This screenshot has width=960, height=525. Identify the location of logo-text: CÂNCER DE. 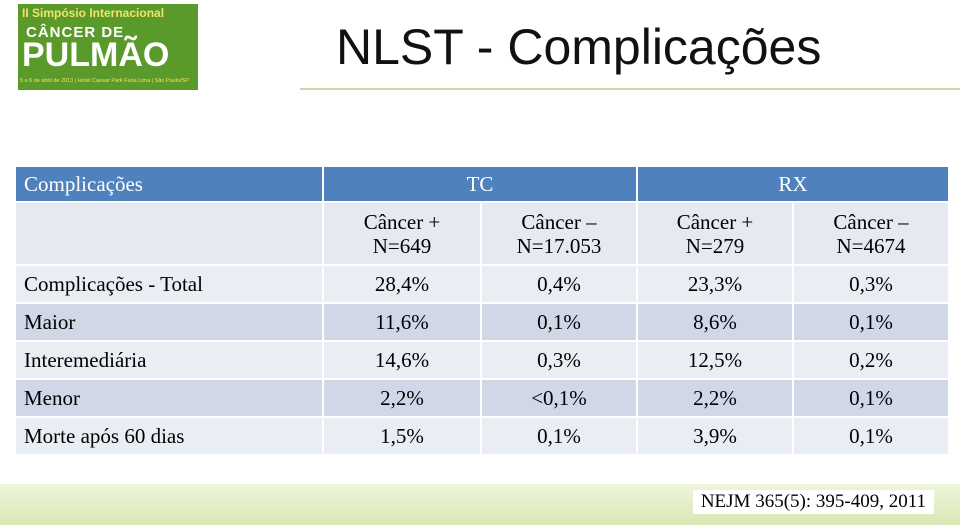
(75, 32).